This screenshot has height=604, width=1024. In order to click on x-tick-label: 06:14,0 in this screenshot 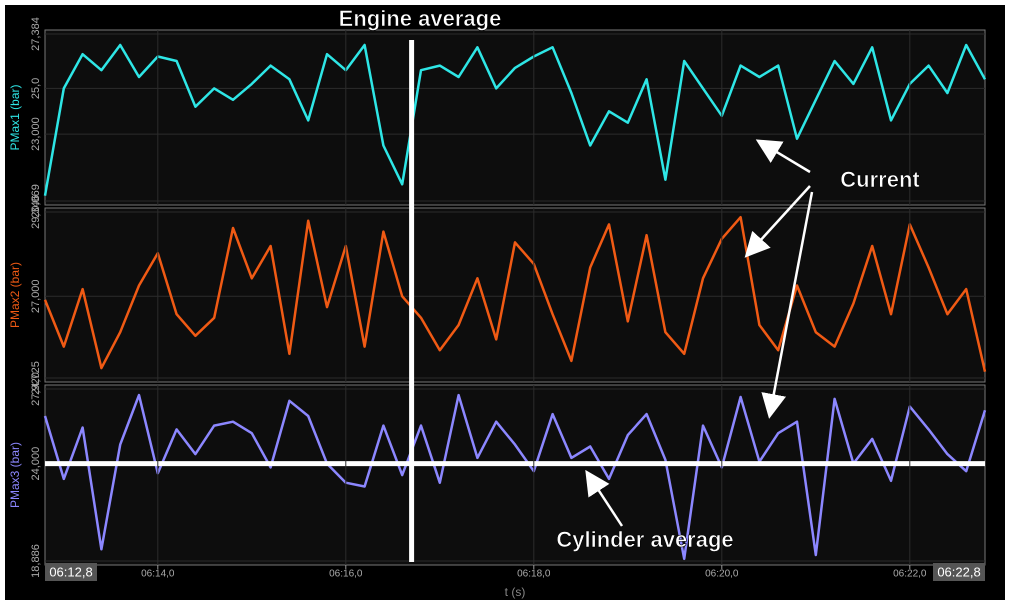, I will do `click(158, 574)`.